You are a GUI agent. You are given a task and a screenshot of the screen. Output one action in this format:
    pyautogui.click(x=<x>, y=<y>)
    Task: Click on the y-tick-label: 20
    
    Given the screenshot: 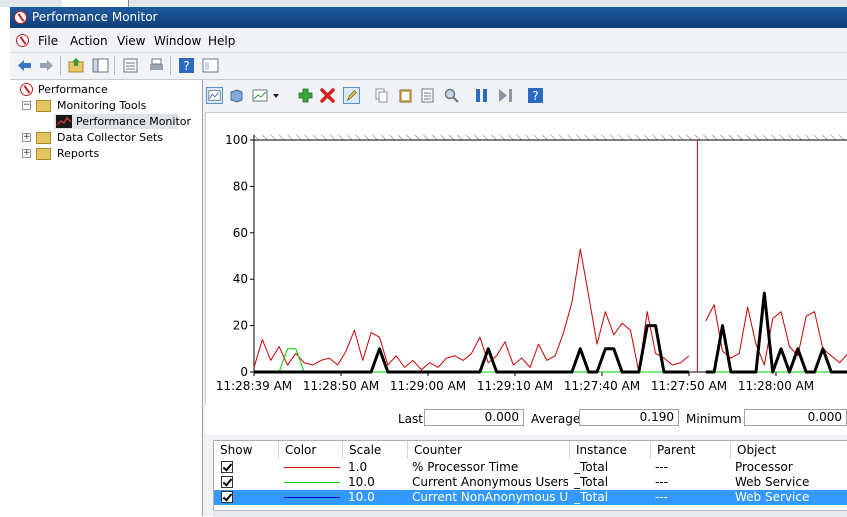 What is the action you would take?
    pyautogui.click(x=240, y=326)
    